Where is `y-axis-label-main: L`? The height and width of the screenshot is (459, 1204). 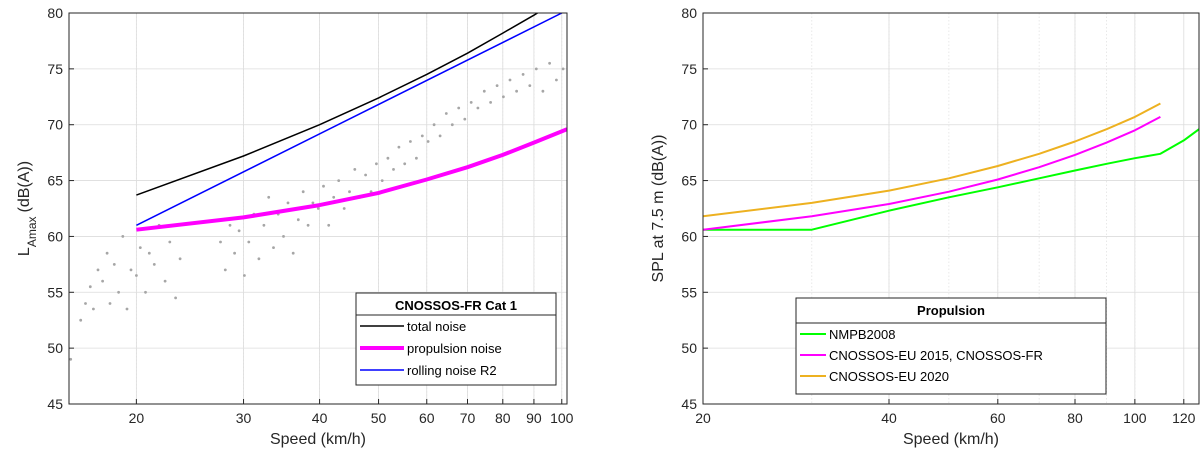
y-axis-label-main: L is located at coordinates (24, 251).